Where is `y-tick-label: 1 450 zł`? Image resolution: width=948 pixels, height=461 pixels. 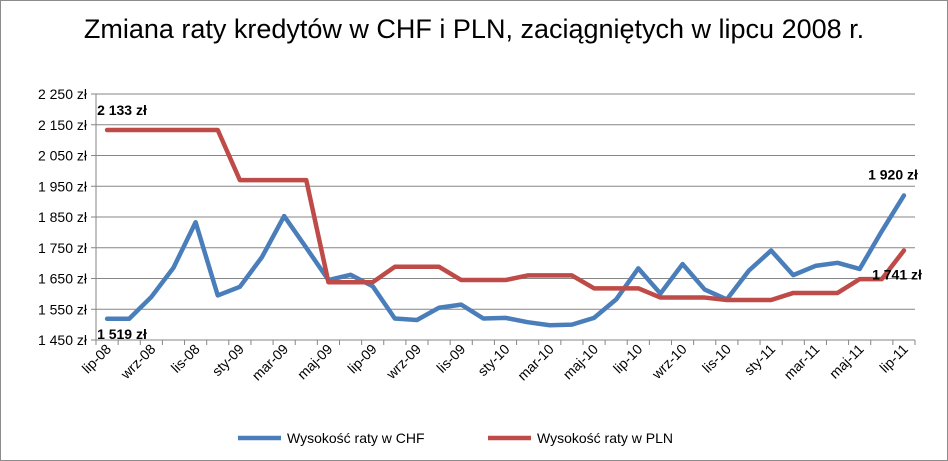
y-tick-label: 1 450 zł is located at coordinates (63, 340).